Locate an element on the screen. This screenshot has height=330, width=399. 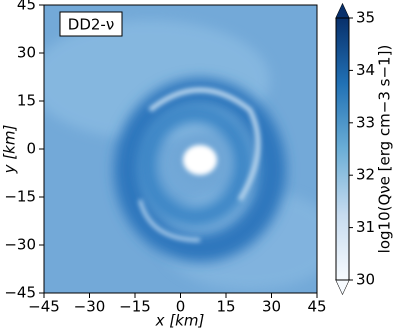
colorbar-tick-label: 32 is located at coordinates (365, 175).